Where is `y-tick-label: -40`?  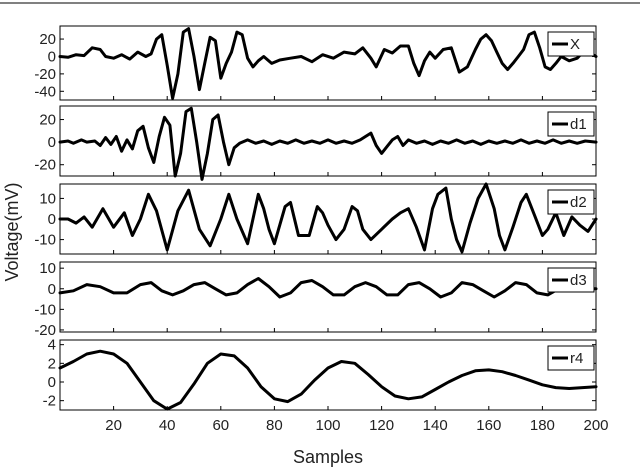
y-tick-label: -40 is located at coordinates (45, 91).